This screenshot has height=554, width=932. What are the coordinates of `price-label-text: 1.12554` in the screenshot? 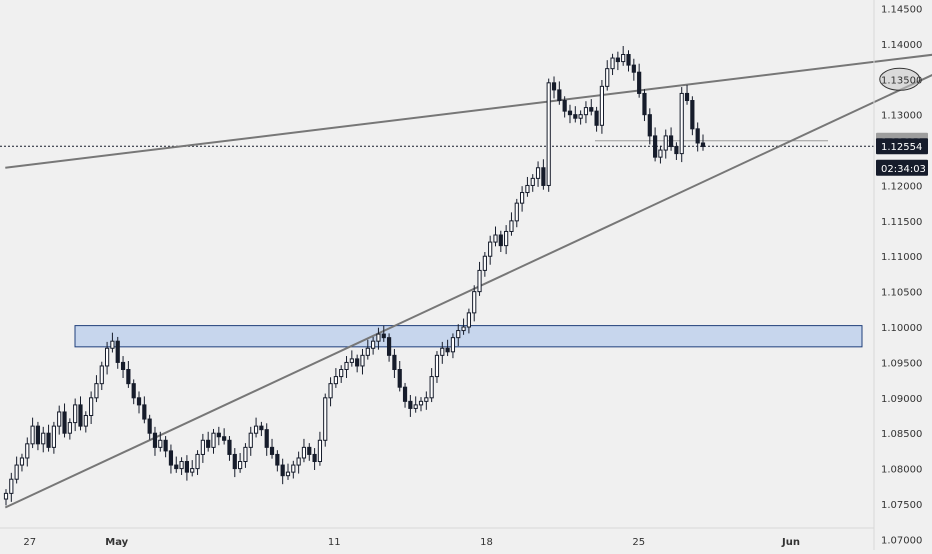 It's located at (901, 147).